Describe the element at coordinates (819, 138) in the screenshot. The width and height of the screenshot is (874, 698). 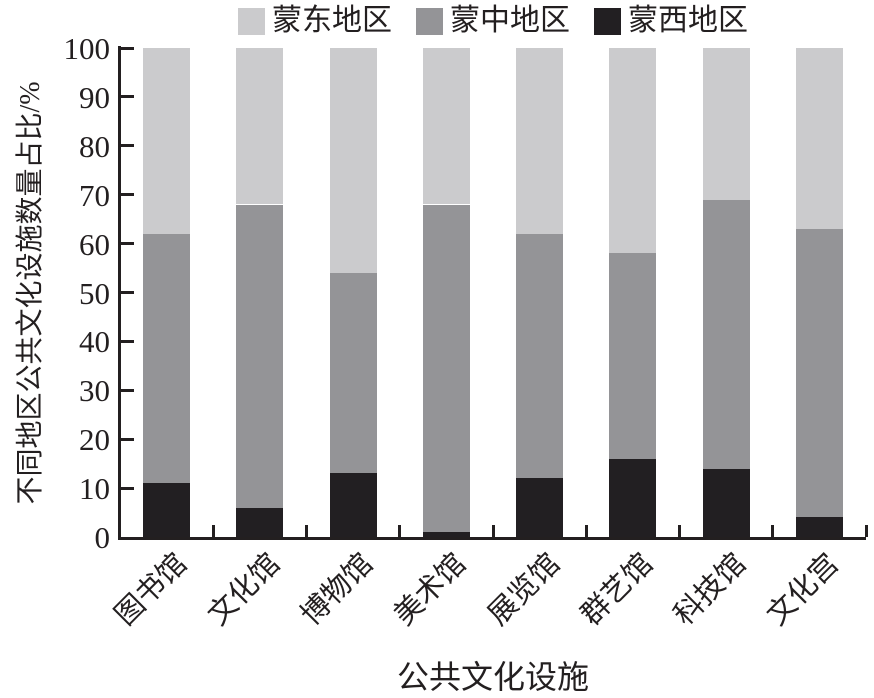
I see `bar-segment-east-文化宫` at that location.